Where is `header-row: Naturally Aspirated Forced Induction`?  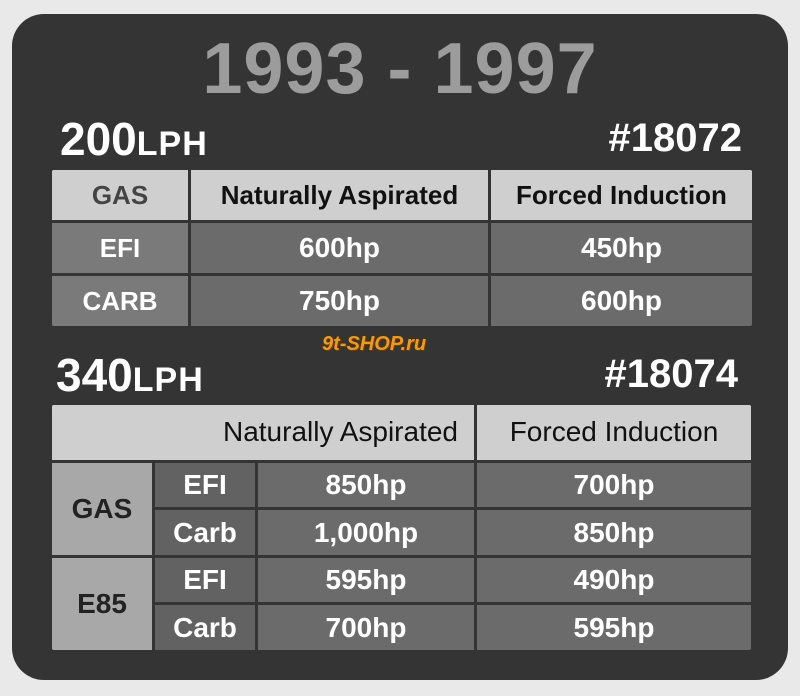 header-row: Naturally Aspirated Forced Induction is located at coordinates (401, 432).